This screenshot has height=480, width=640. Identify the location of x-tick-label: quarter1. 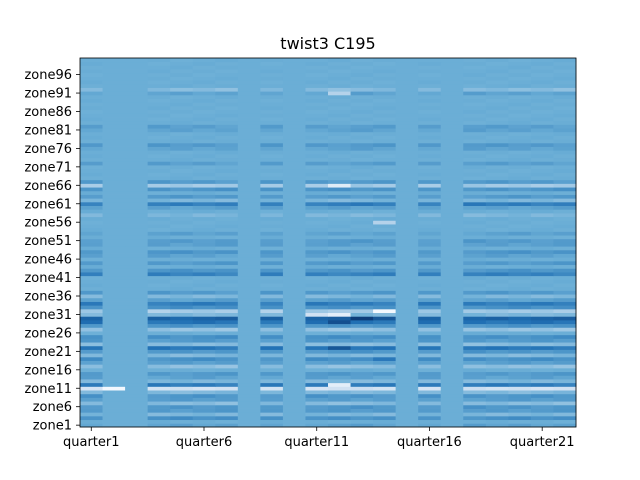
(91, 442).